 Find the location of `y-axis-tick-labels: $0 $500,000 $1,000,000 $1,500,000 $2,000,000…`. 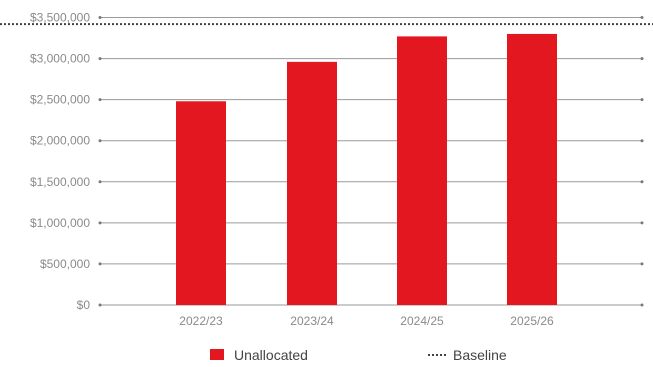

y-axis-tick-labels: $0 $500,000 $1,000,000 $1,500,000 $2,000,000… is located at coordinates (60, 162).